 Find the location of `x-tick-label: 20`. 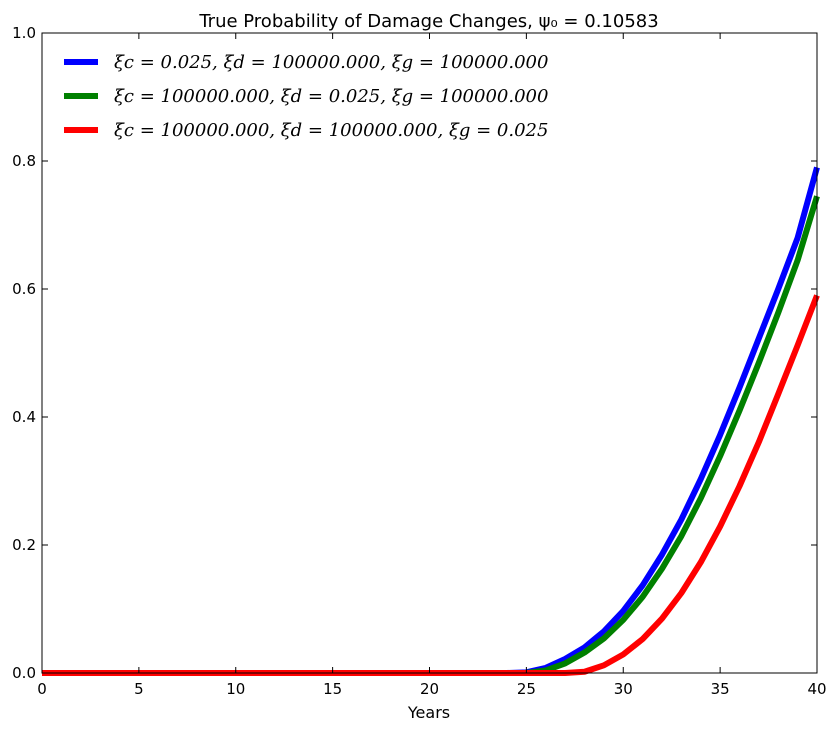

x-tick-label: 20 is located at coordinates (429, 689).